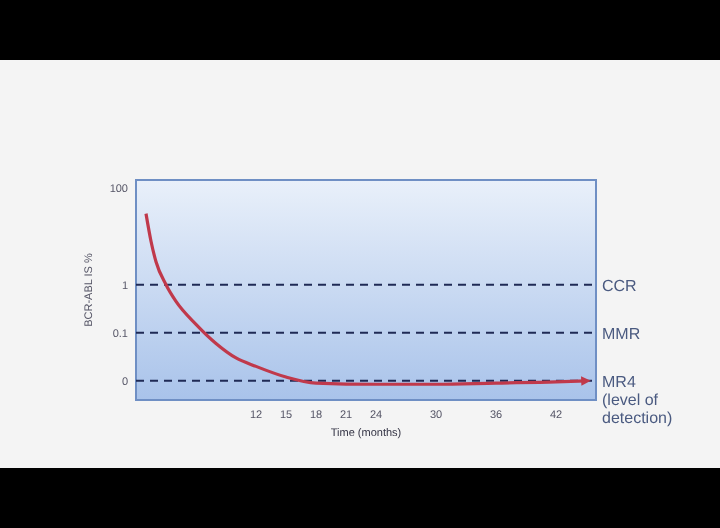  What do you see at coordinates (621, 333) in the screenshot?
I see `ref-line-label: MMR` at bounding box center [621, 333].